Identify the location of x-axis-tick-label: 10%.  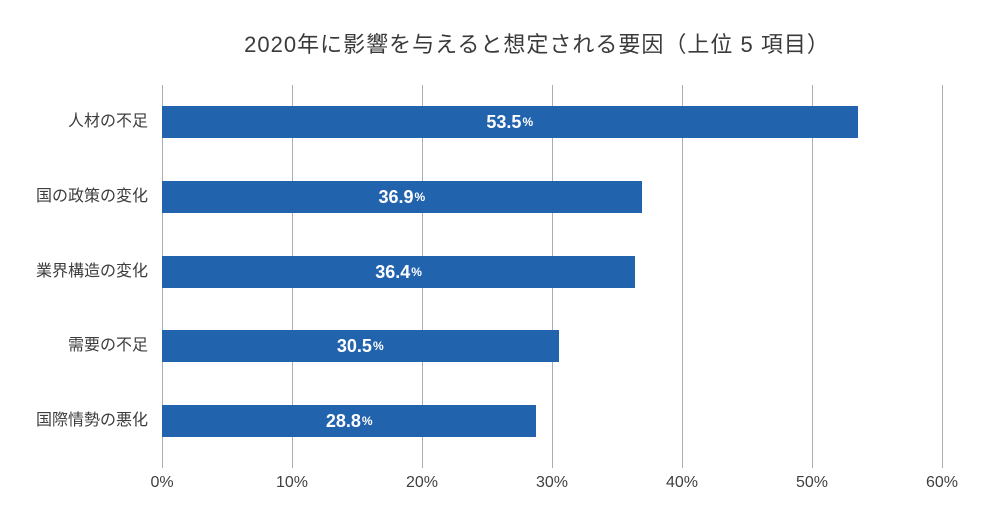
(292, 482).